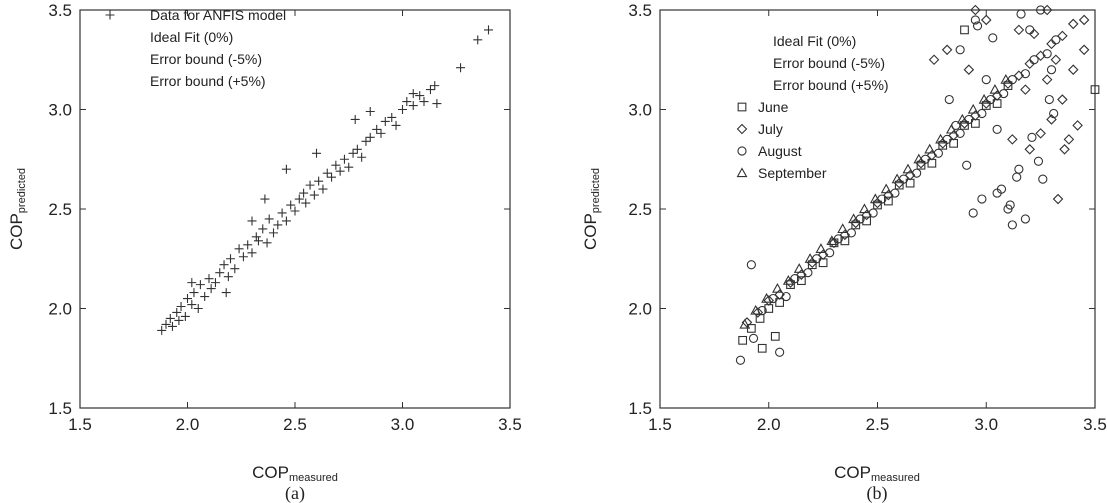 The height and width of the screenshot is (503, 1107). What do you see at coordinates (831, 85) in the screenshot?
I see `legend-entry: Error bound (+5%)` at bounding box center [831, 85].